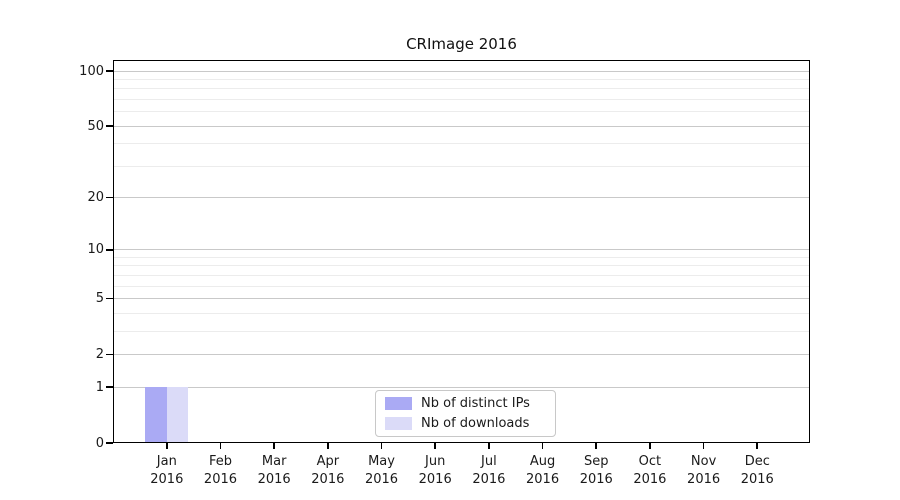 The height and width of the screenshot is (500, 900). Describe the element at coordinates (381, 470) in the screenshot. I see `x-tick-label: May 2016` at that location.